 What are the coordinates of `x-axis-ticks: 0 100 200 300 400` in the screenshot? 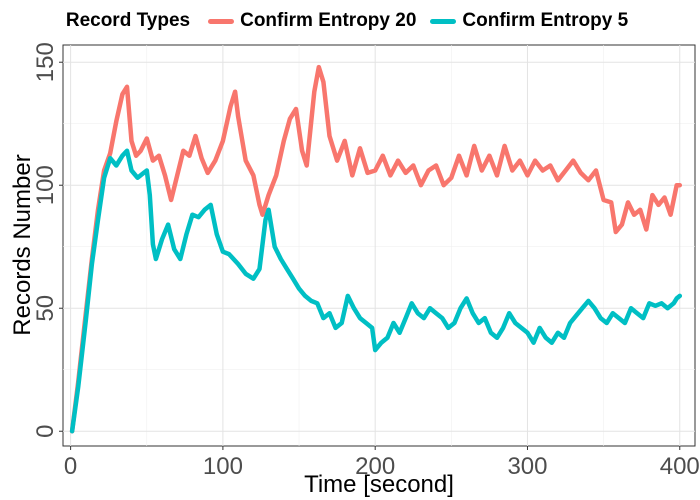 It's located at (382, 463).